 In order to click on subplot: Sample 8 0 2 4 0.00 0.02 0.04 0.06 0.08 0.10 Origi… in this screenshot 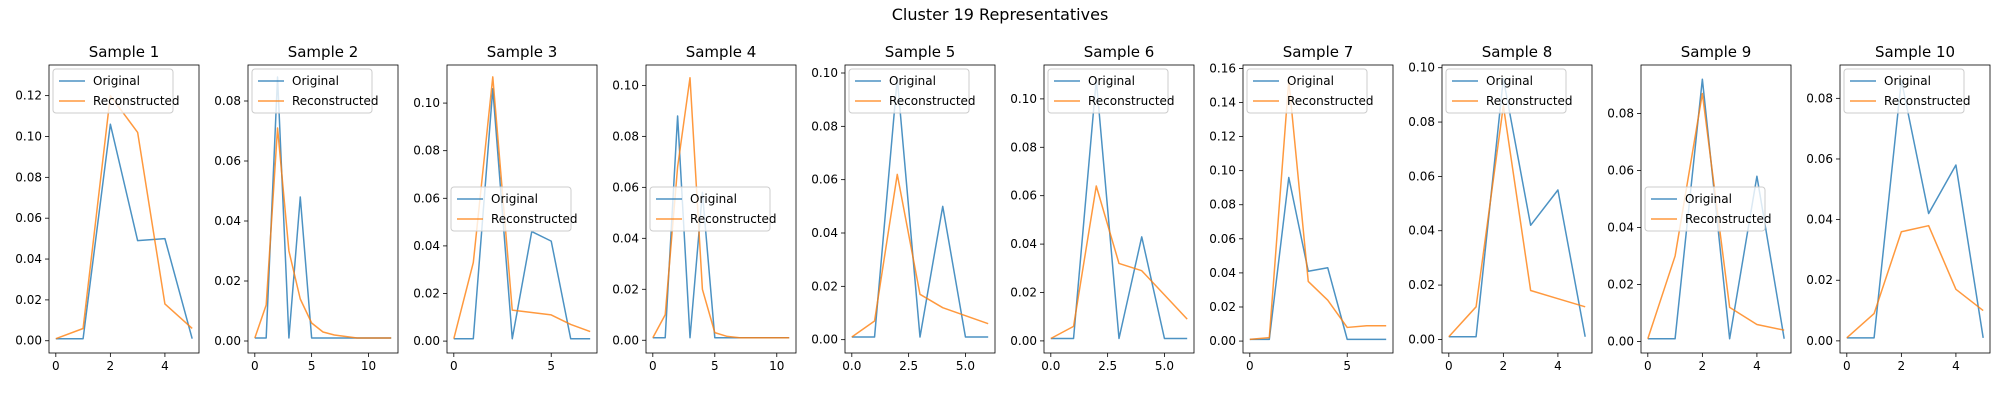, I will do `click(1500, 208)`.